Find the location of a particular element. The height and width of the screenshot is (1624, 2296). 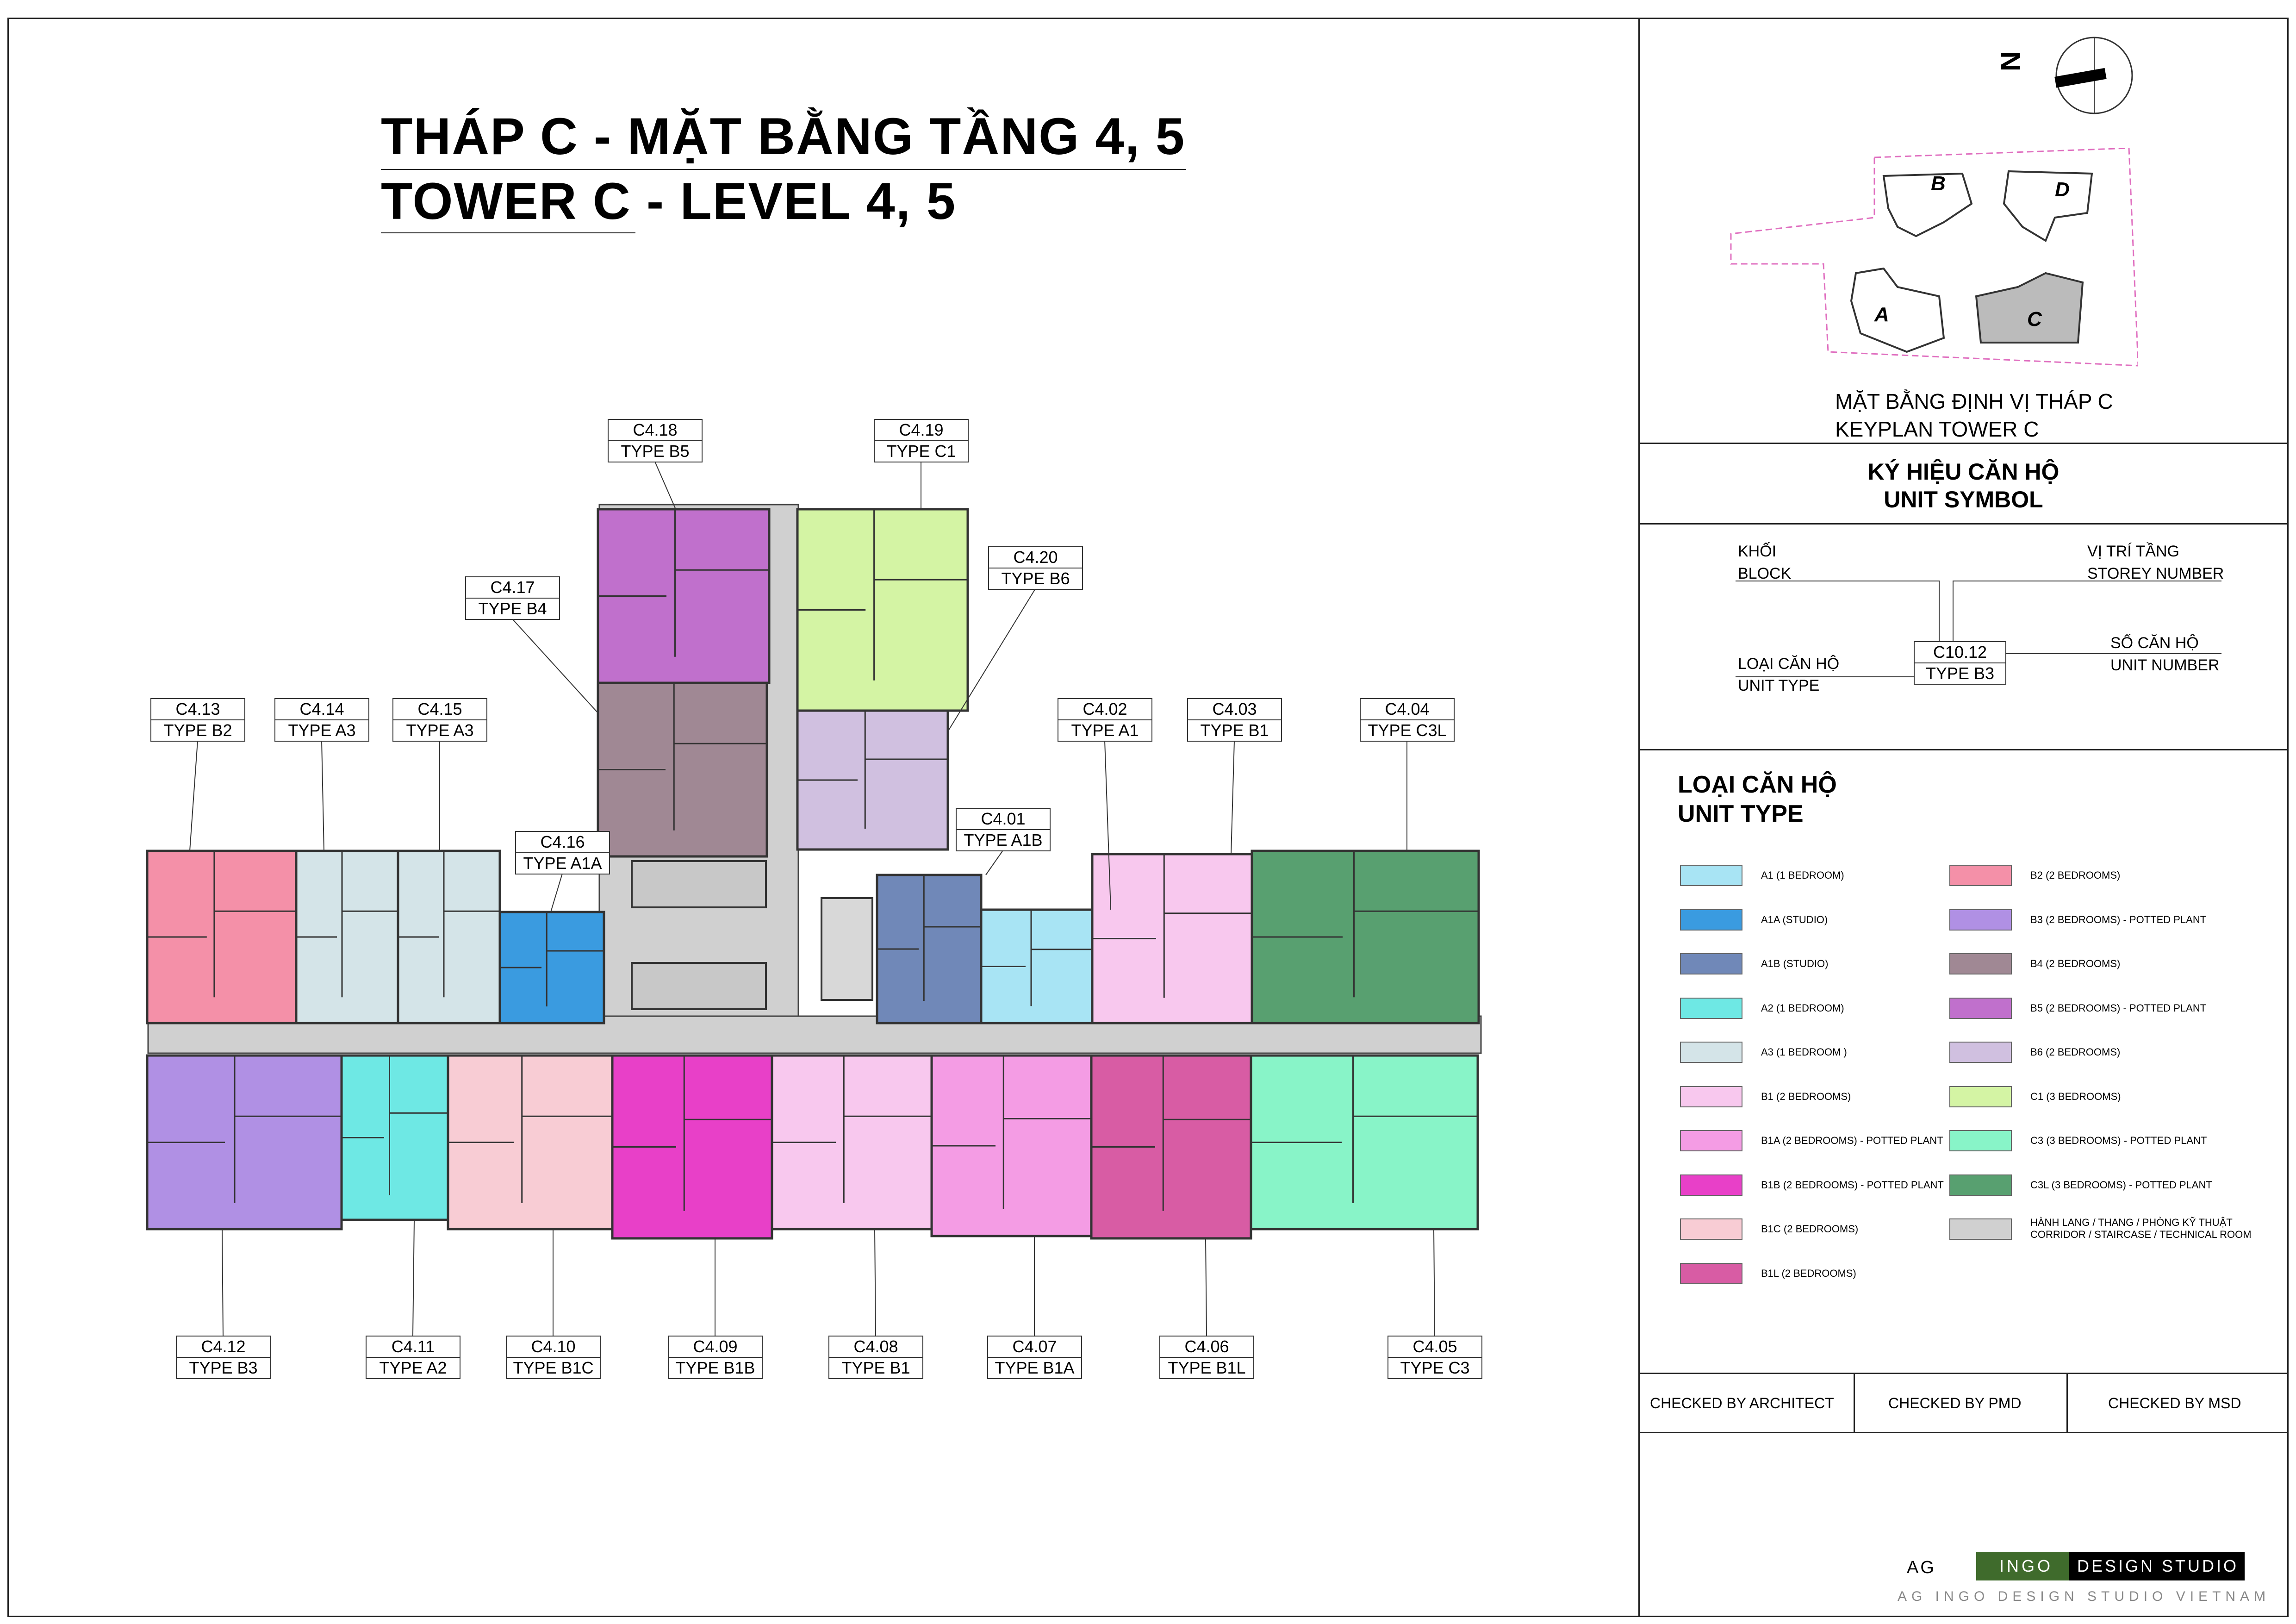

symbol-sample-box: C10.12 TYPE B3 is located at coordinates (1960, 663).